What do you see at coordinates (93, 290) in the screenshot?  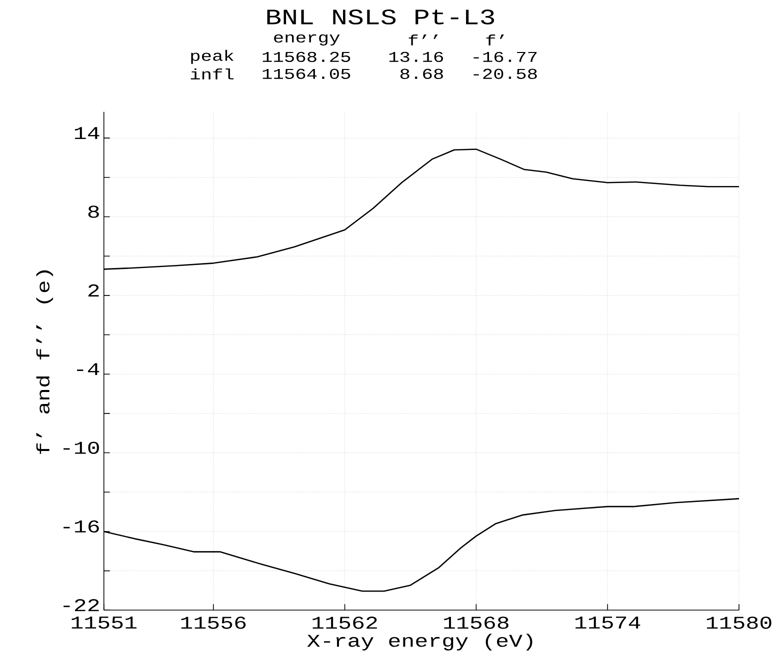 I see `y-tick-label: 2` at bounding box center [93, 290].